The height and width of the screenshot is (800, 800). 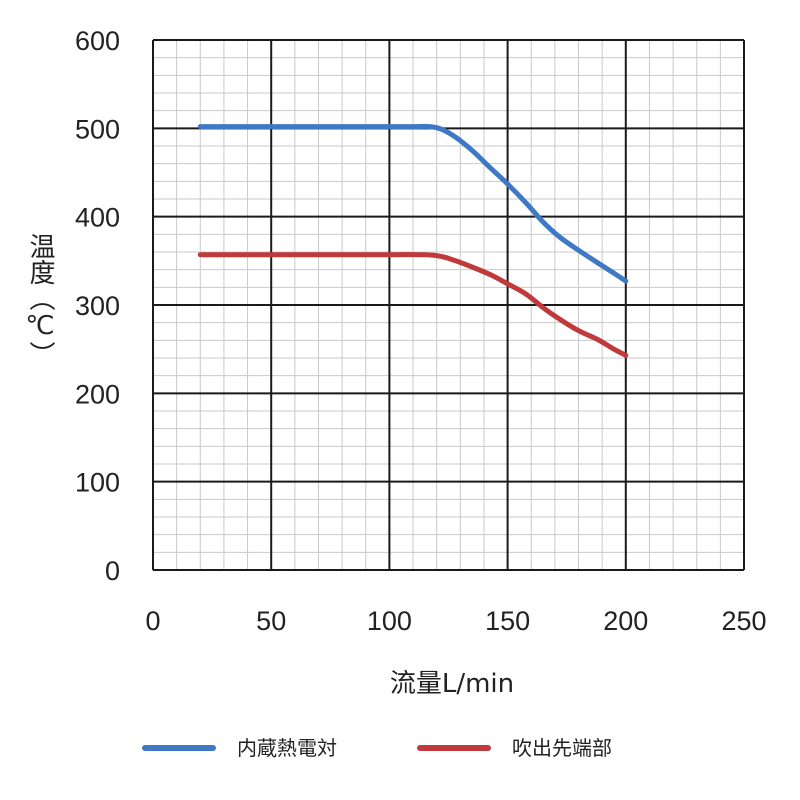 I want to click on y-tick-label: 300, so click(x=97, y=306).